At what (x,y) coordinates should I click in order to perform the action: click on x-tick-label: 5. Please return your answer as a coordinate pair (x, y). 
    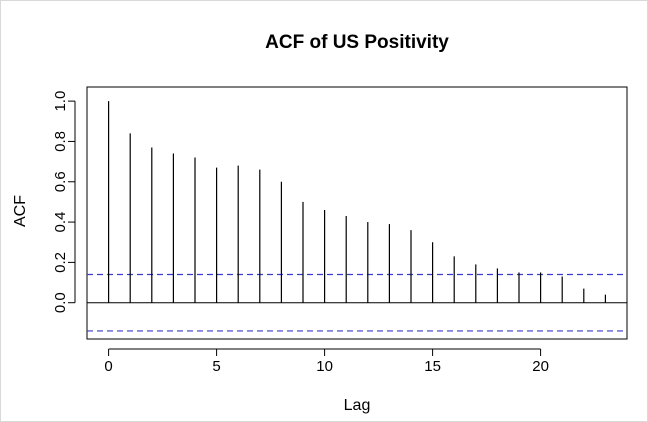
    Looking at the image, I should click on (216, 366).